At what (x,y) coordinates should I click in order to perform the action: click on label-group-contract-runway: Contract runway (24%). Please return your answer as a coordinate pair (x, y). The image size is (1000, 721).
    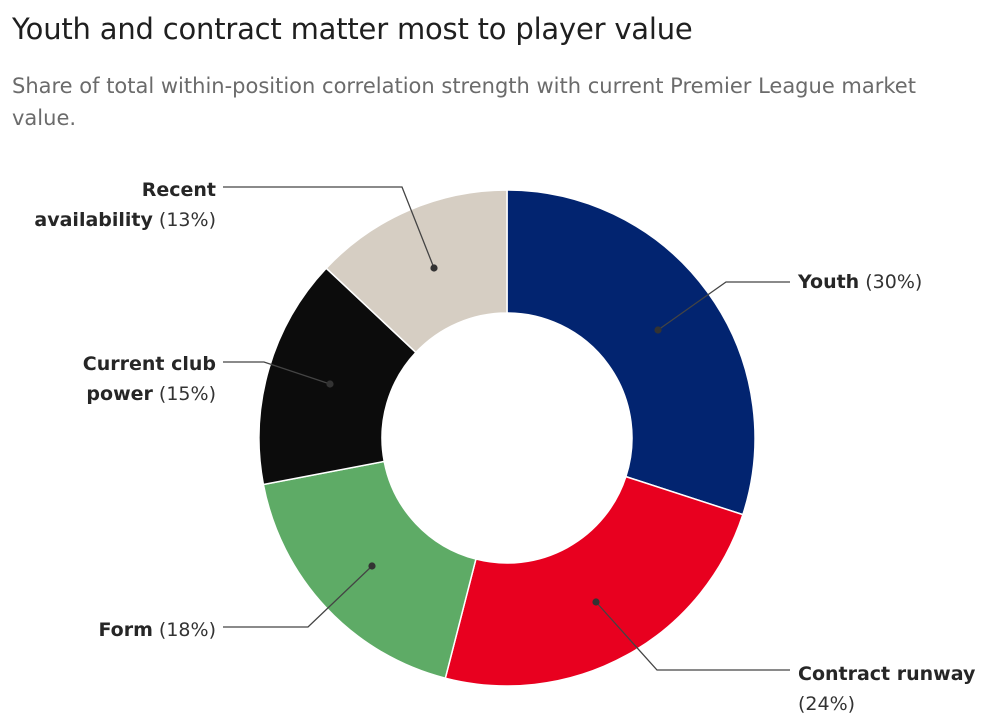
    Looking at the image, I should click on (784, 656).